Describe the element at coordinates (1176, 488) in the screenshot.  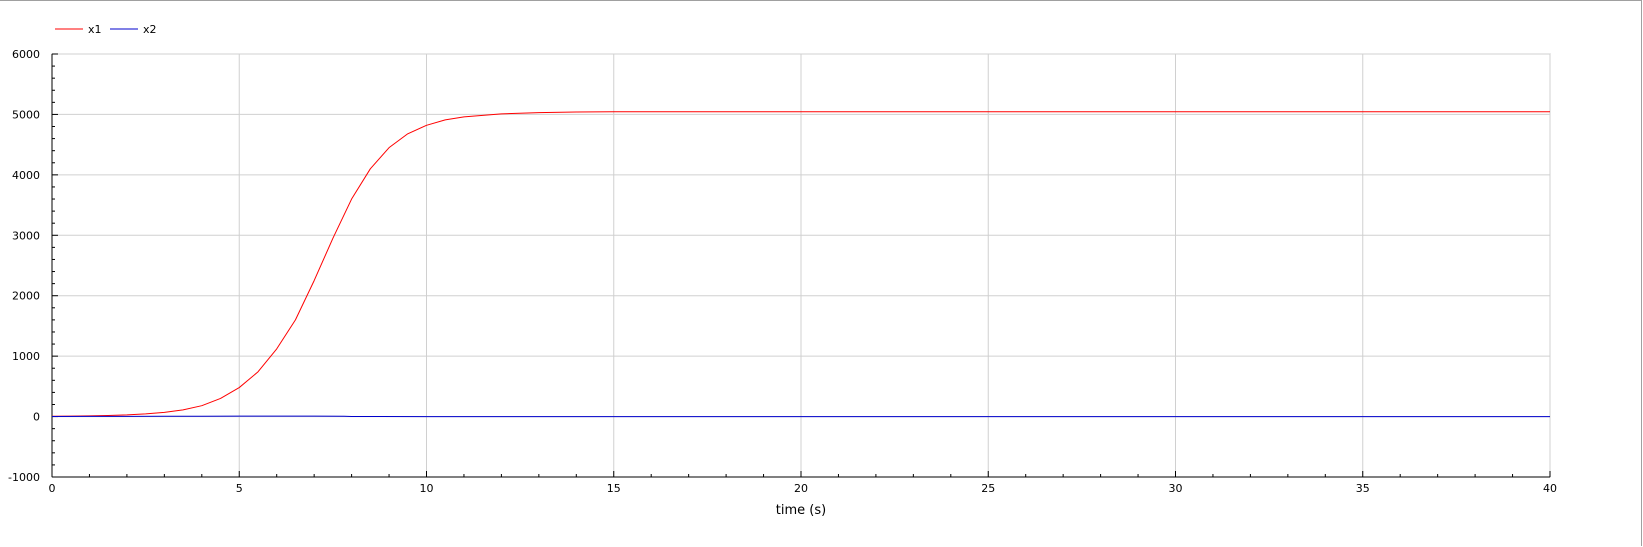
I see `x-tick-label: 30` at that location.